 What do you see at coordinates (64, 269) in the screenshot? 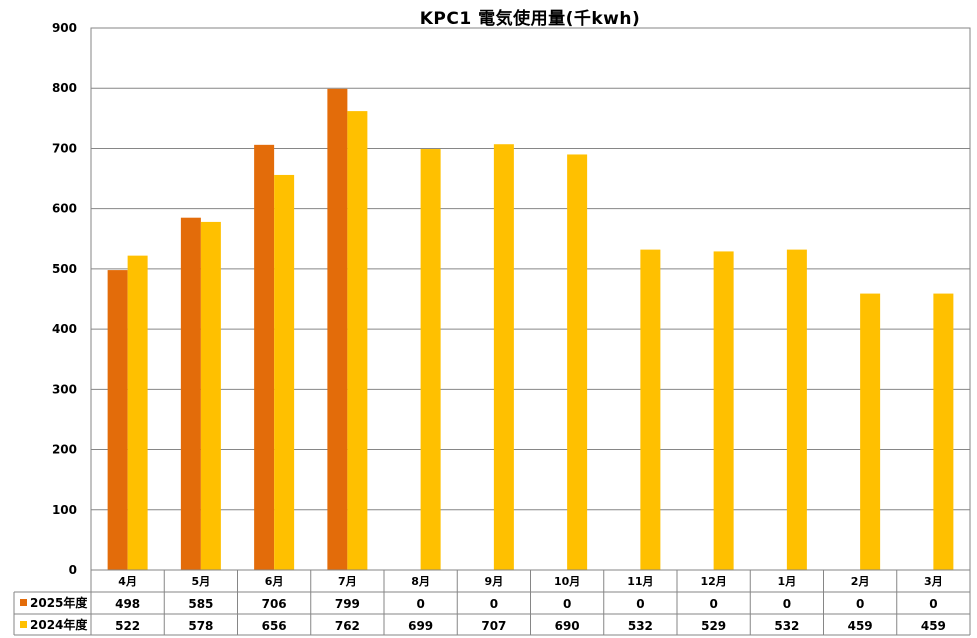
I see `y-tick-label: 500` at bounding box center [64, 269].